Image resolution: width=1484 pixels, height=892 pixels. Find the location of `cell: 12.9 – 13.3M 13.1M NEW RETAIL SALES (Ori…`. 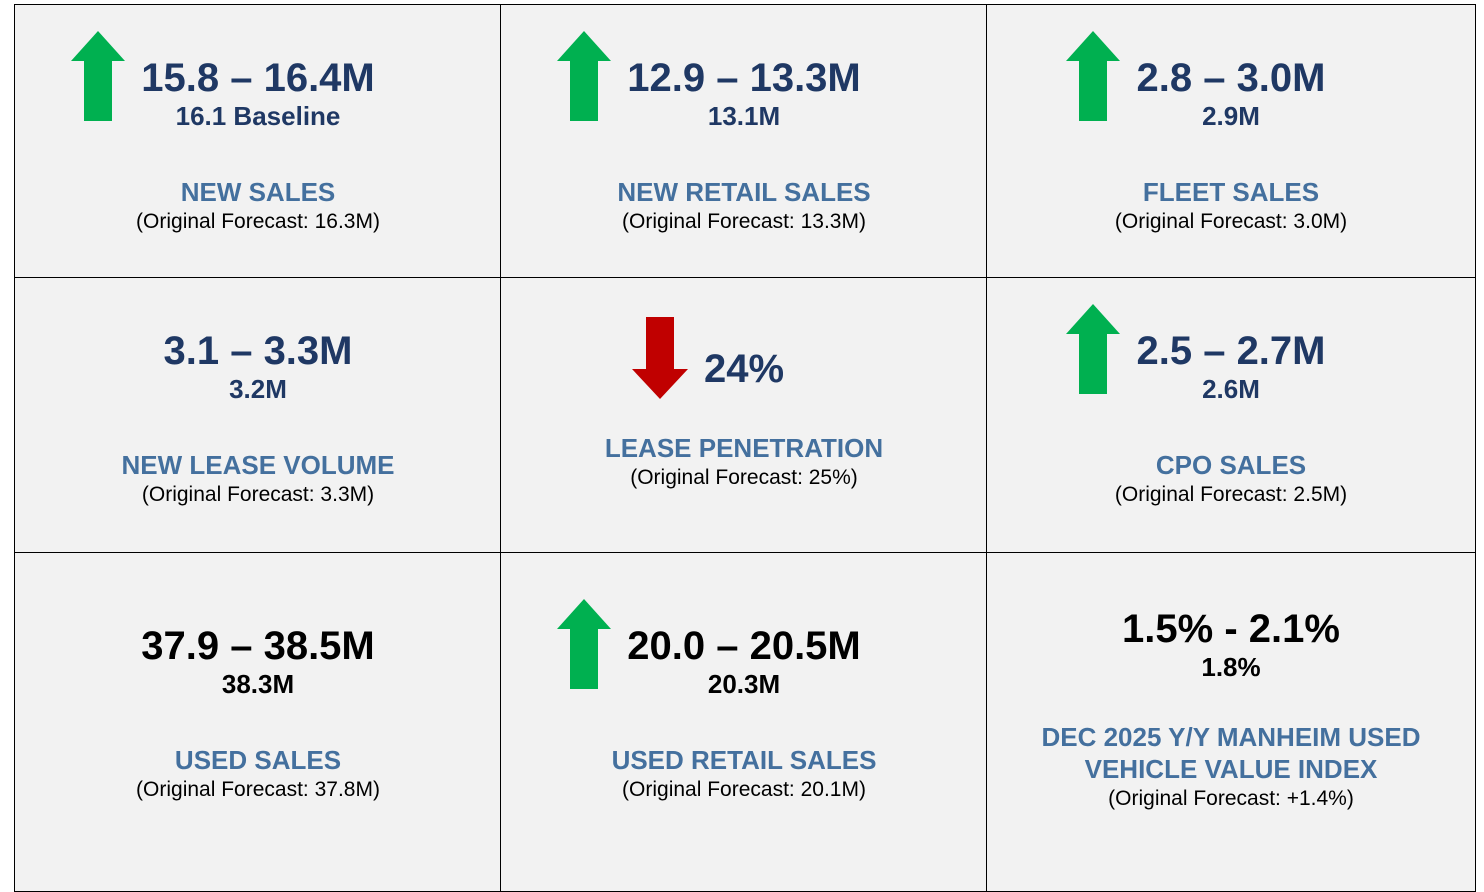

cell: 12.9 – 13.3M 13.1M NEW RETAIL SALES (Ori… is located at coordinates (744, 141).